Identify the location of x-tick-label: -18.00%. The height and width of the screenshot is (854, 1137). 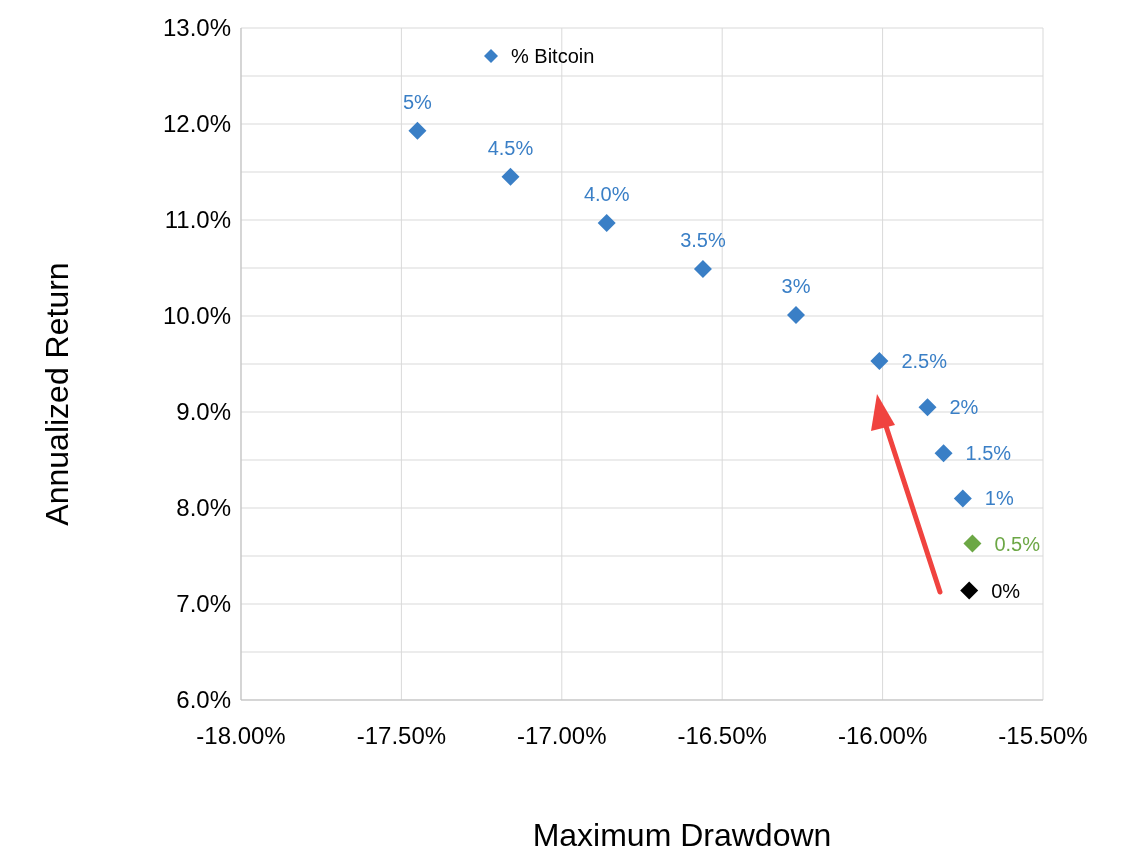
(241, 735).